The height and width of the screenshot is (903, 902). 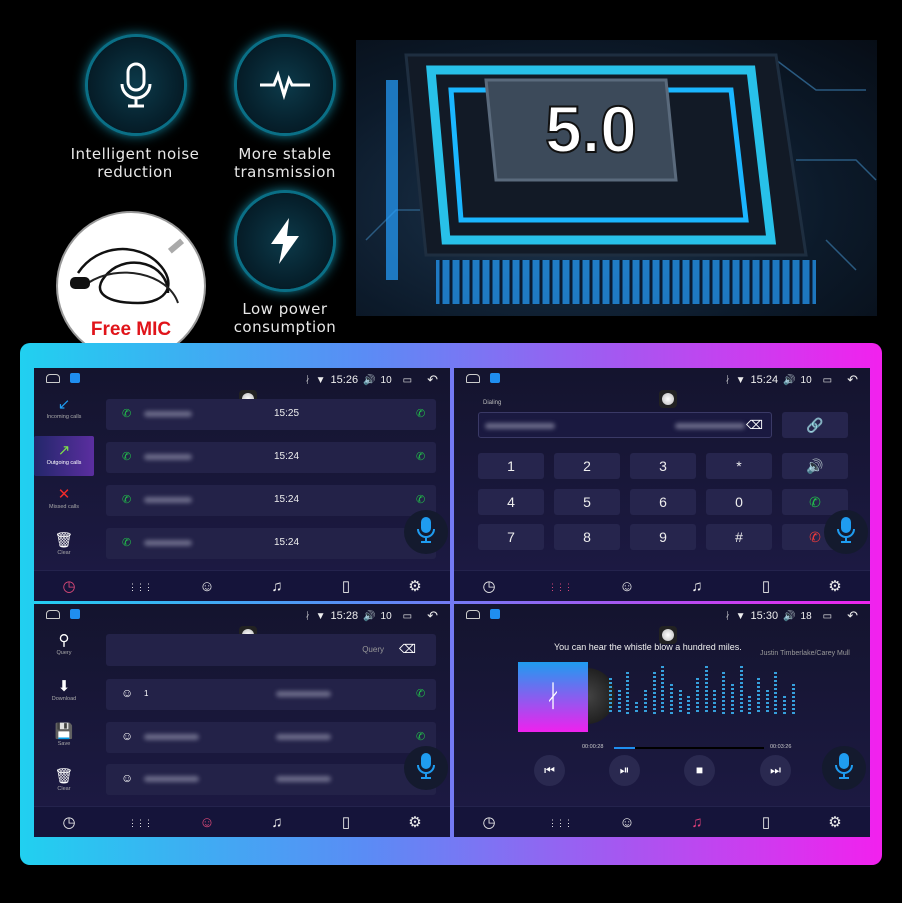 I want to click on sidebar-item: ↙ Incoming calls, so click(x=64, y=410).